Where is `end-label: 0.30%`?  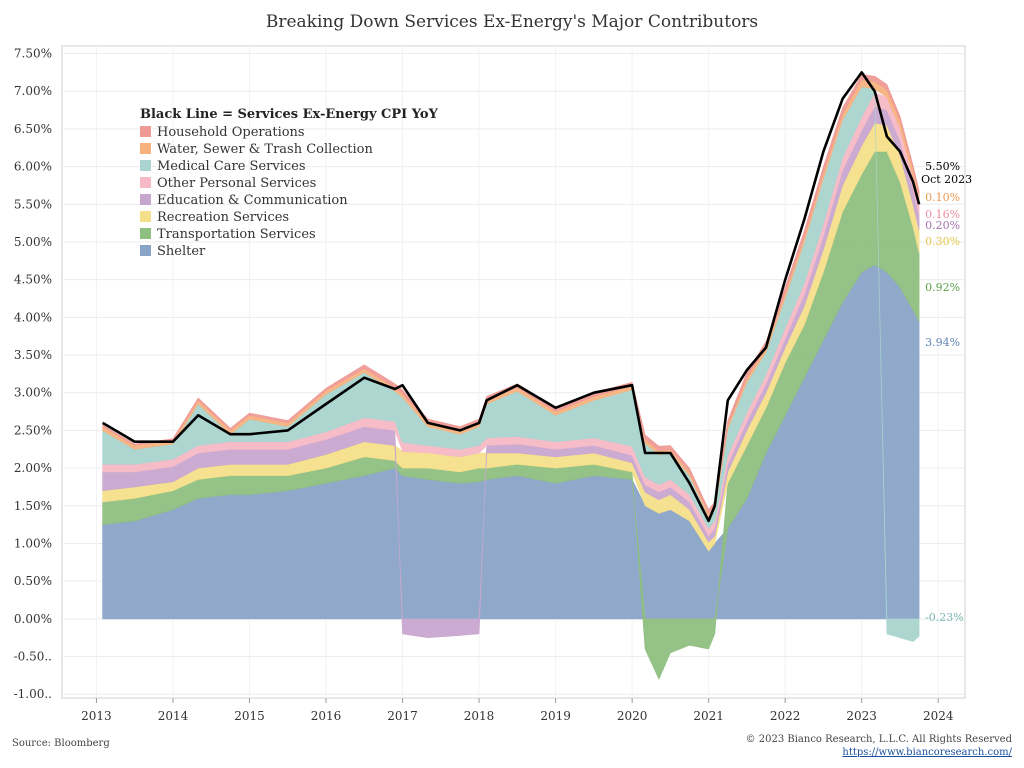 end-label: 0.30% is located at coordinates (942, 241).